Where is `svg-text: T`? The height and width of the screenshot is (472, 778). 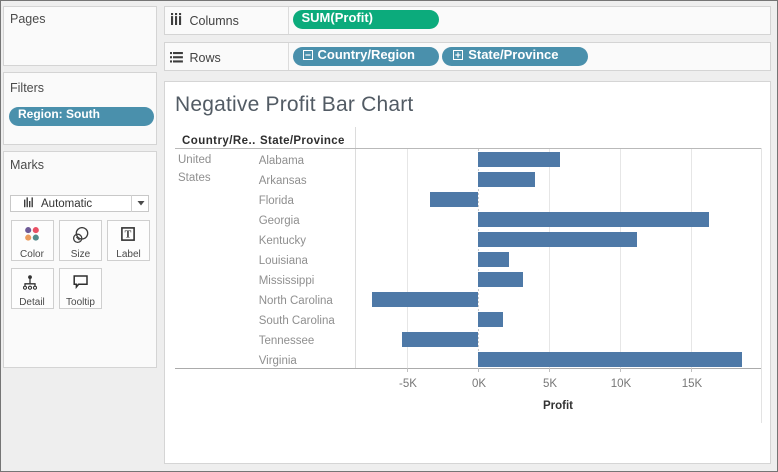
svg-text: T is located at coordinates (128, 235).